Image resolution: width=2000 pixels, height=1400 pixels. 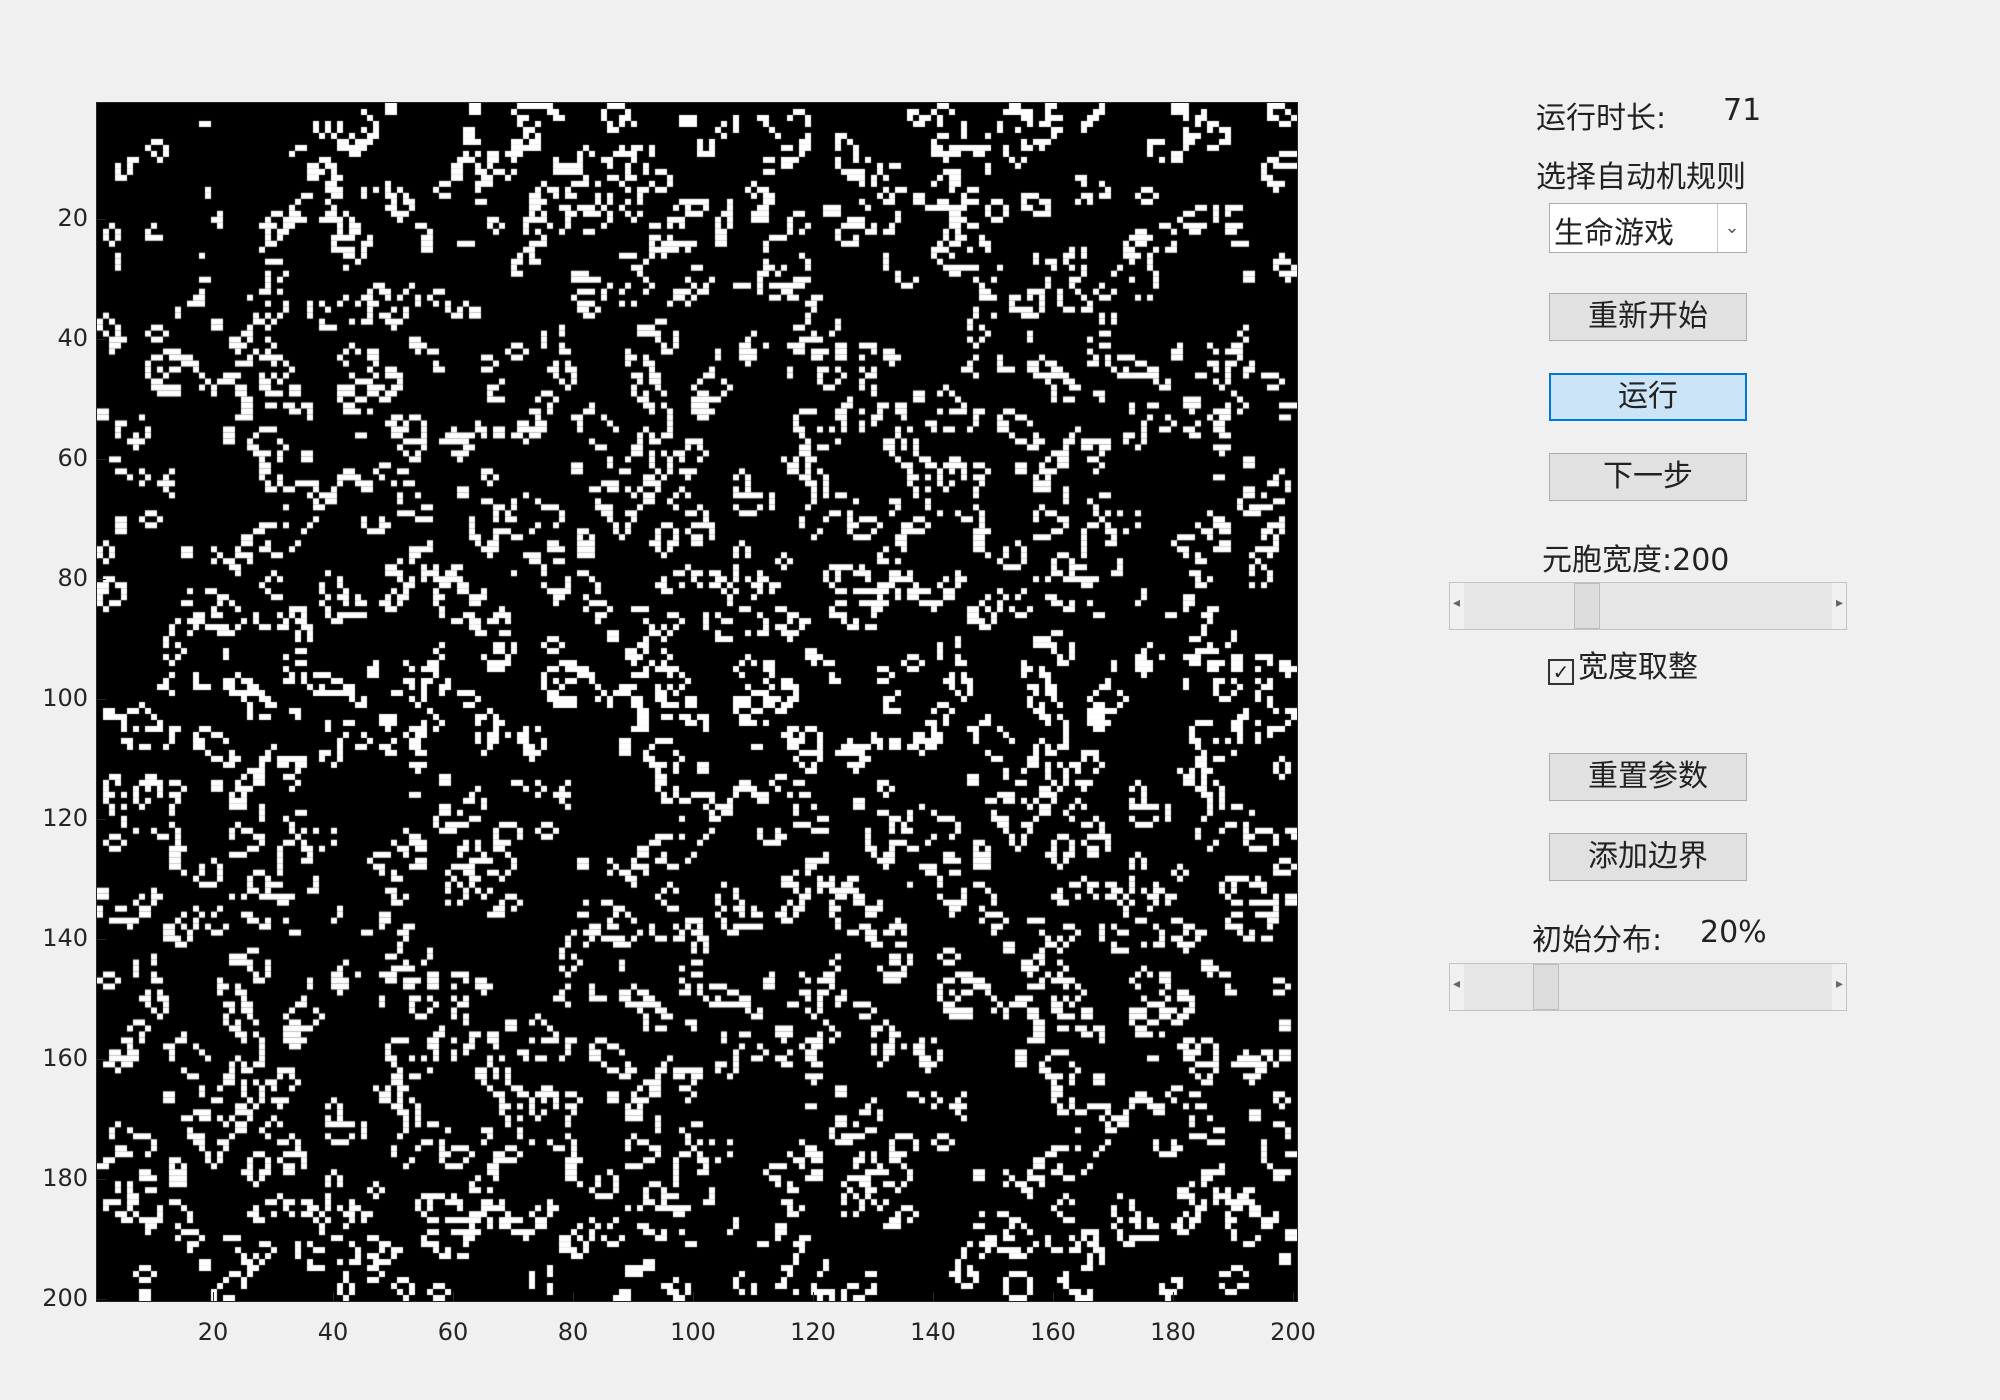 What do you see at coordinates (1648, 777) in the screenshot?
I see `reset-params-button: 重置参数` at bounding box center [1648, 777].